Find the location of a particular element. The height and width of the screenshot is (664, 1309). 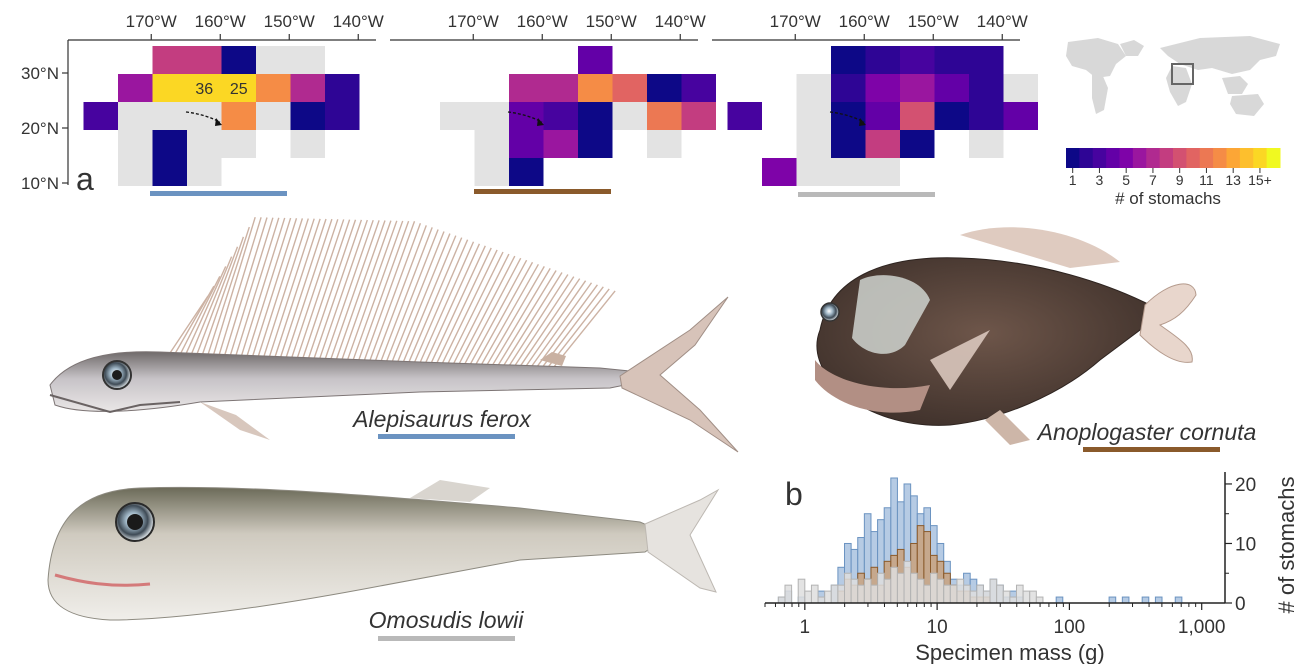

y-axis-title: # of stomachs is located at coordinates (1286, 545).